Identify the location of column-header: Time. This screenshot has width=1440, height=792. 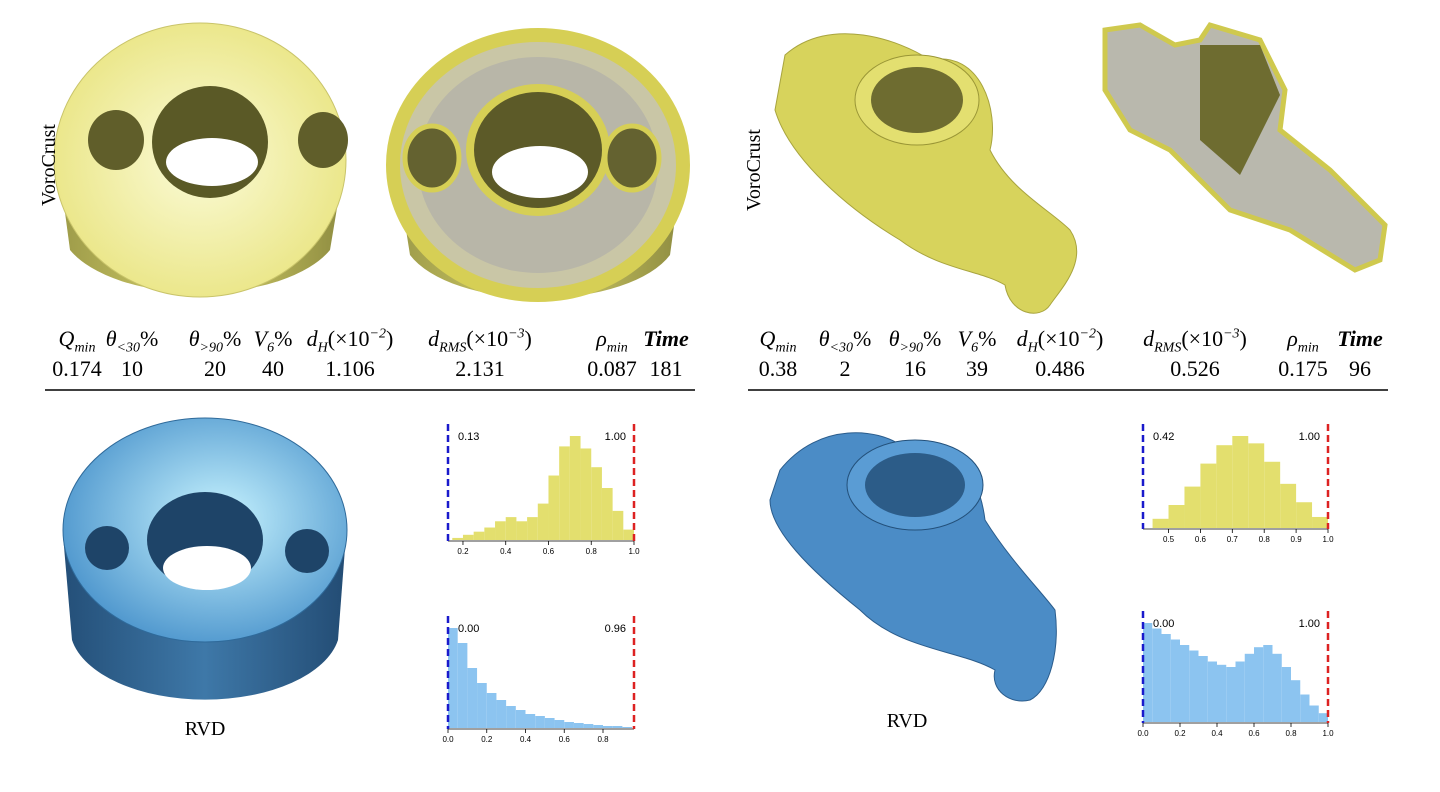
(1360, 339).